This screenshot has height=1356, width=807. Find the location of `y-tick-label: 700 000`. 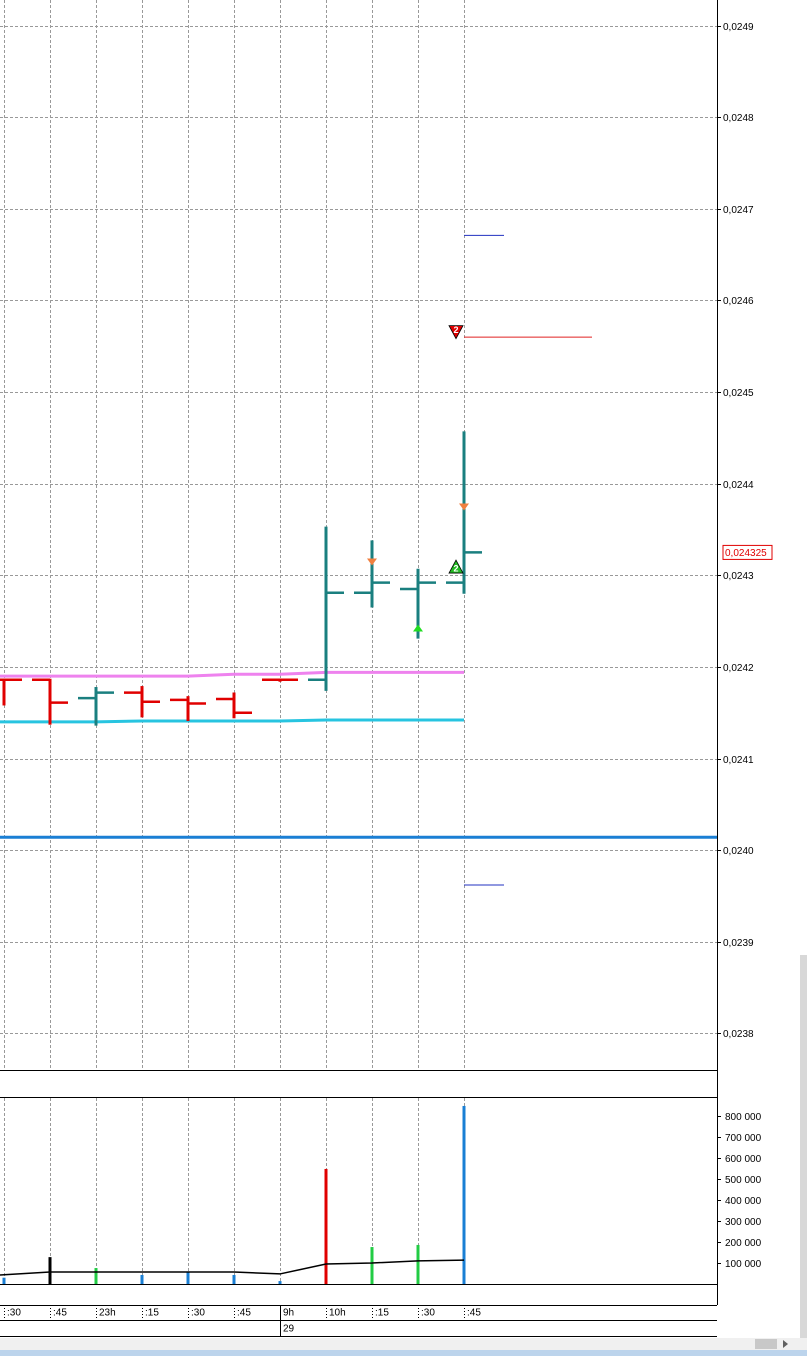

y-tick-label: 700 000 is located at coordinates (743, 1138).